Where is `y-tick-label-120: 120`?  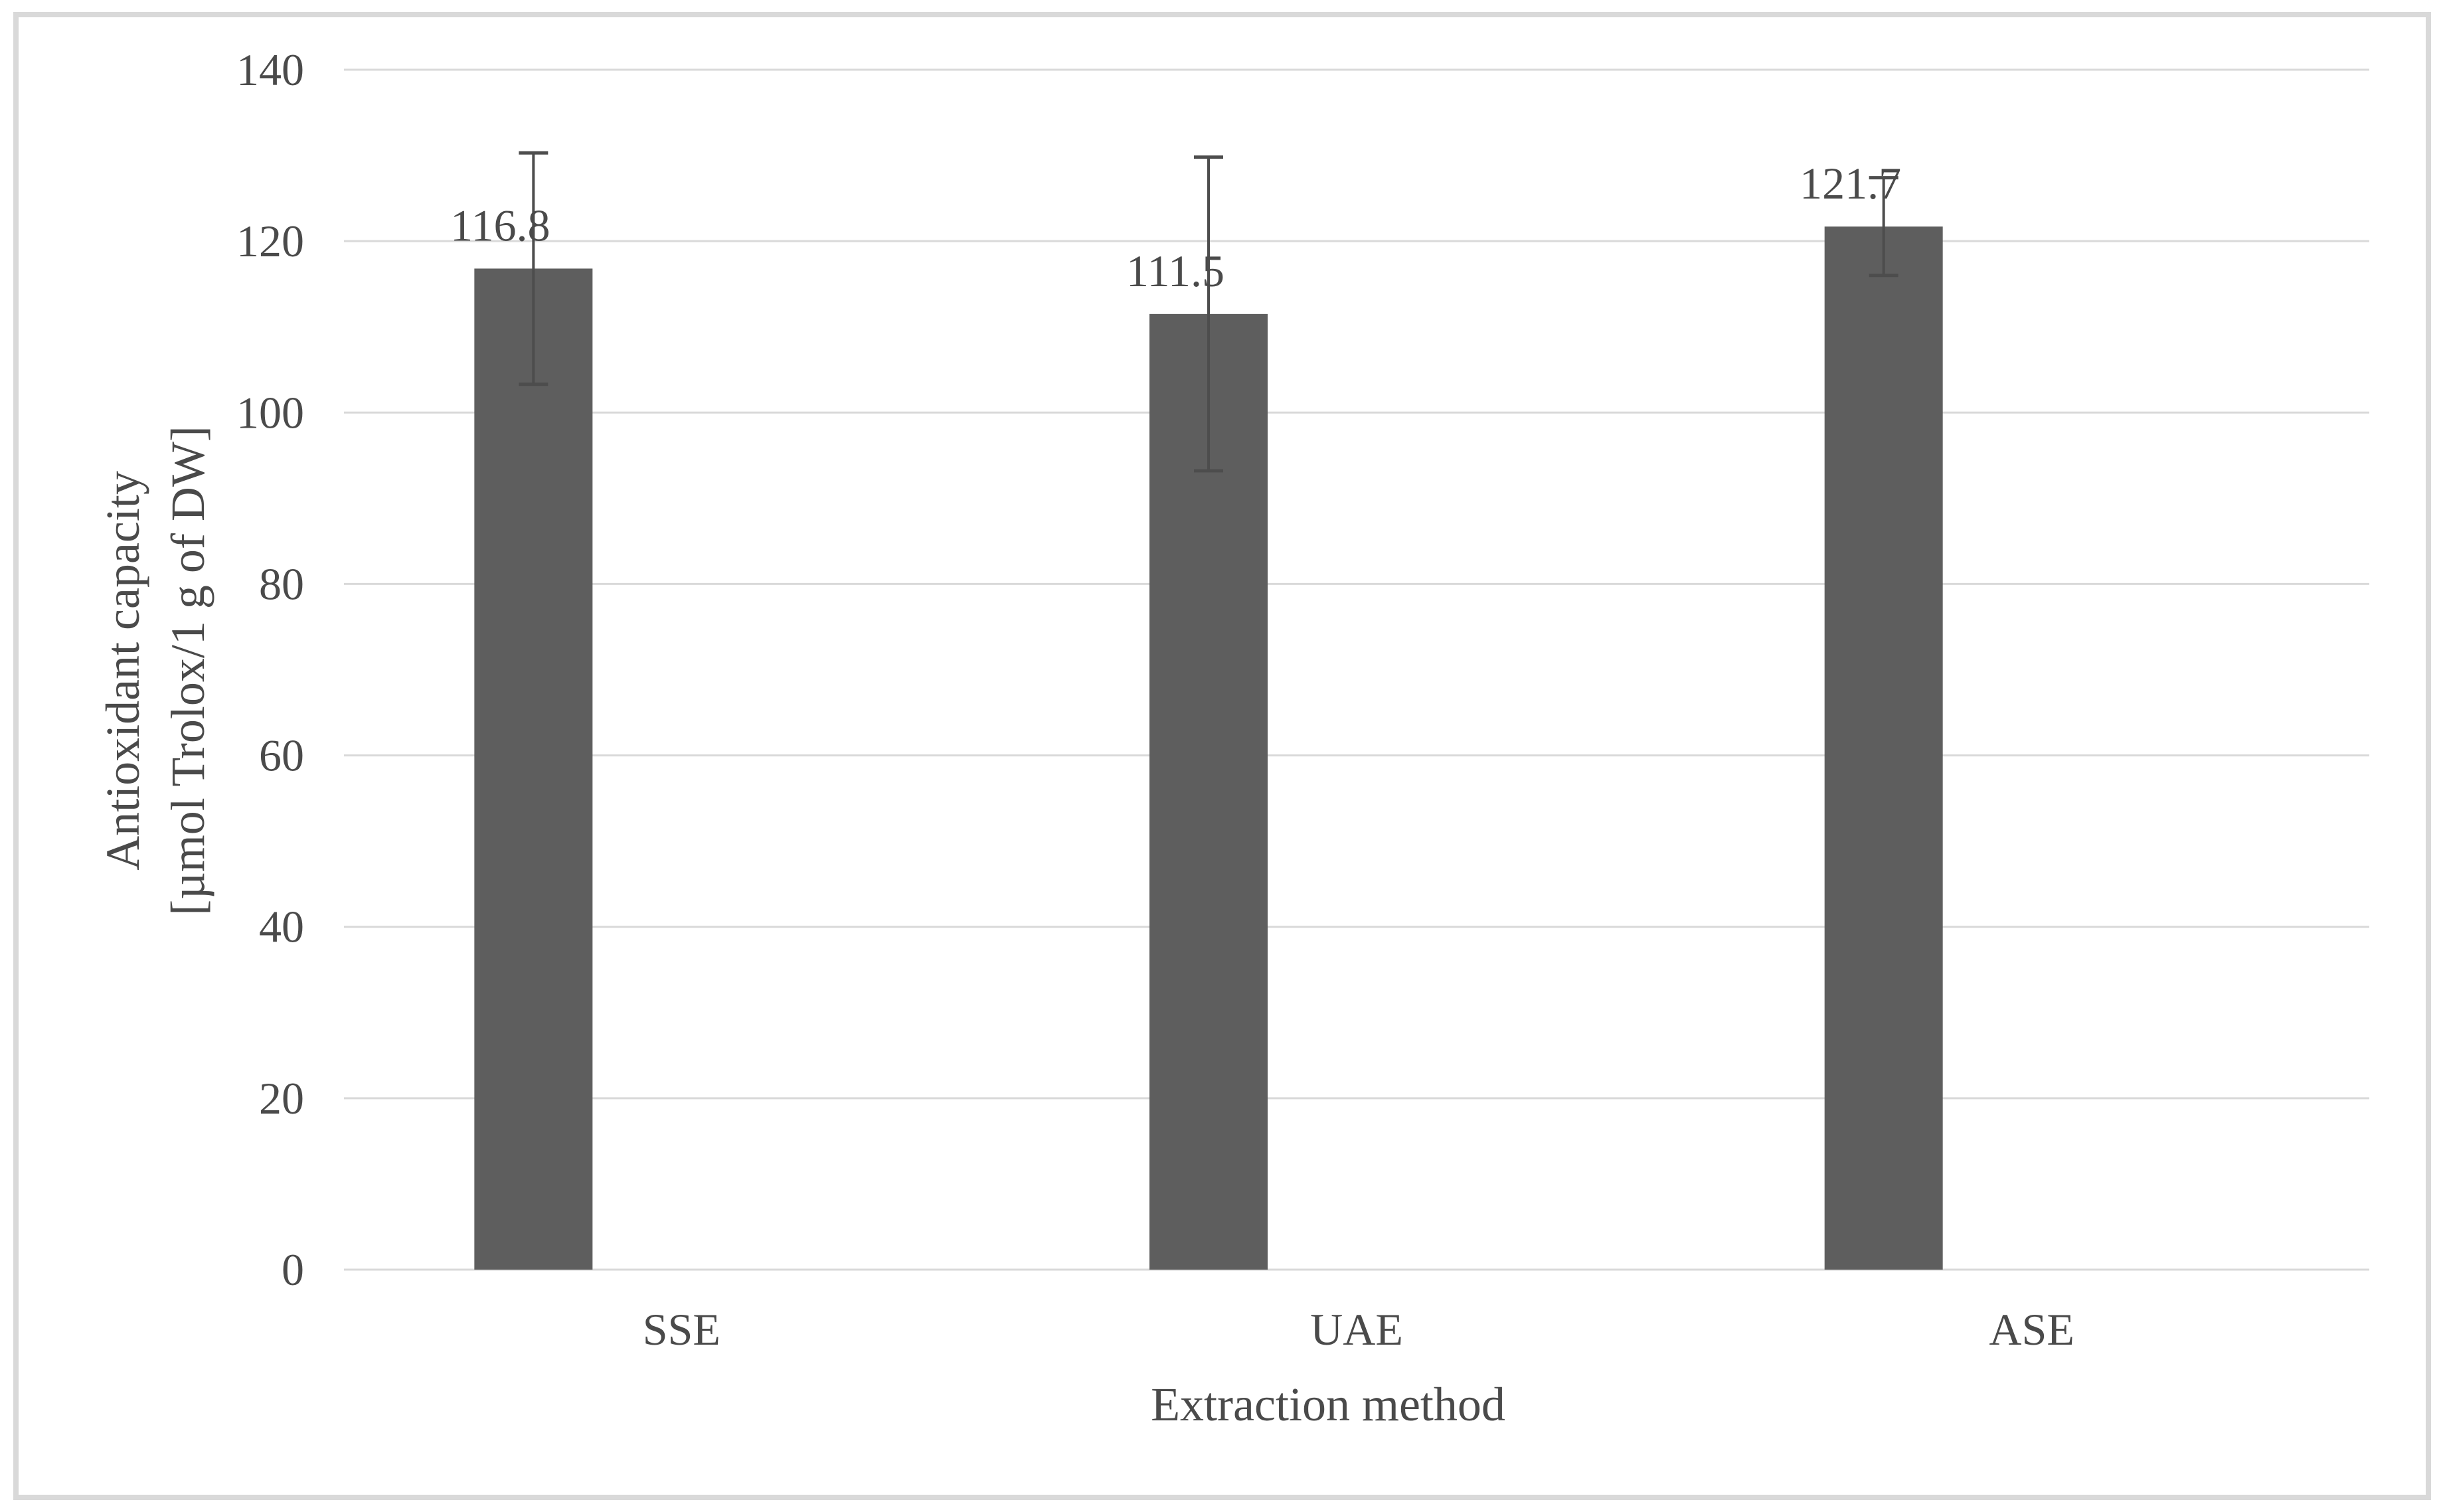 y-tick-label-120: 120 is located at coordinates (270, 241).